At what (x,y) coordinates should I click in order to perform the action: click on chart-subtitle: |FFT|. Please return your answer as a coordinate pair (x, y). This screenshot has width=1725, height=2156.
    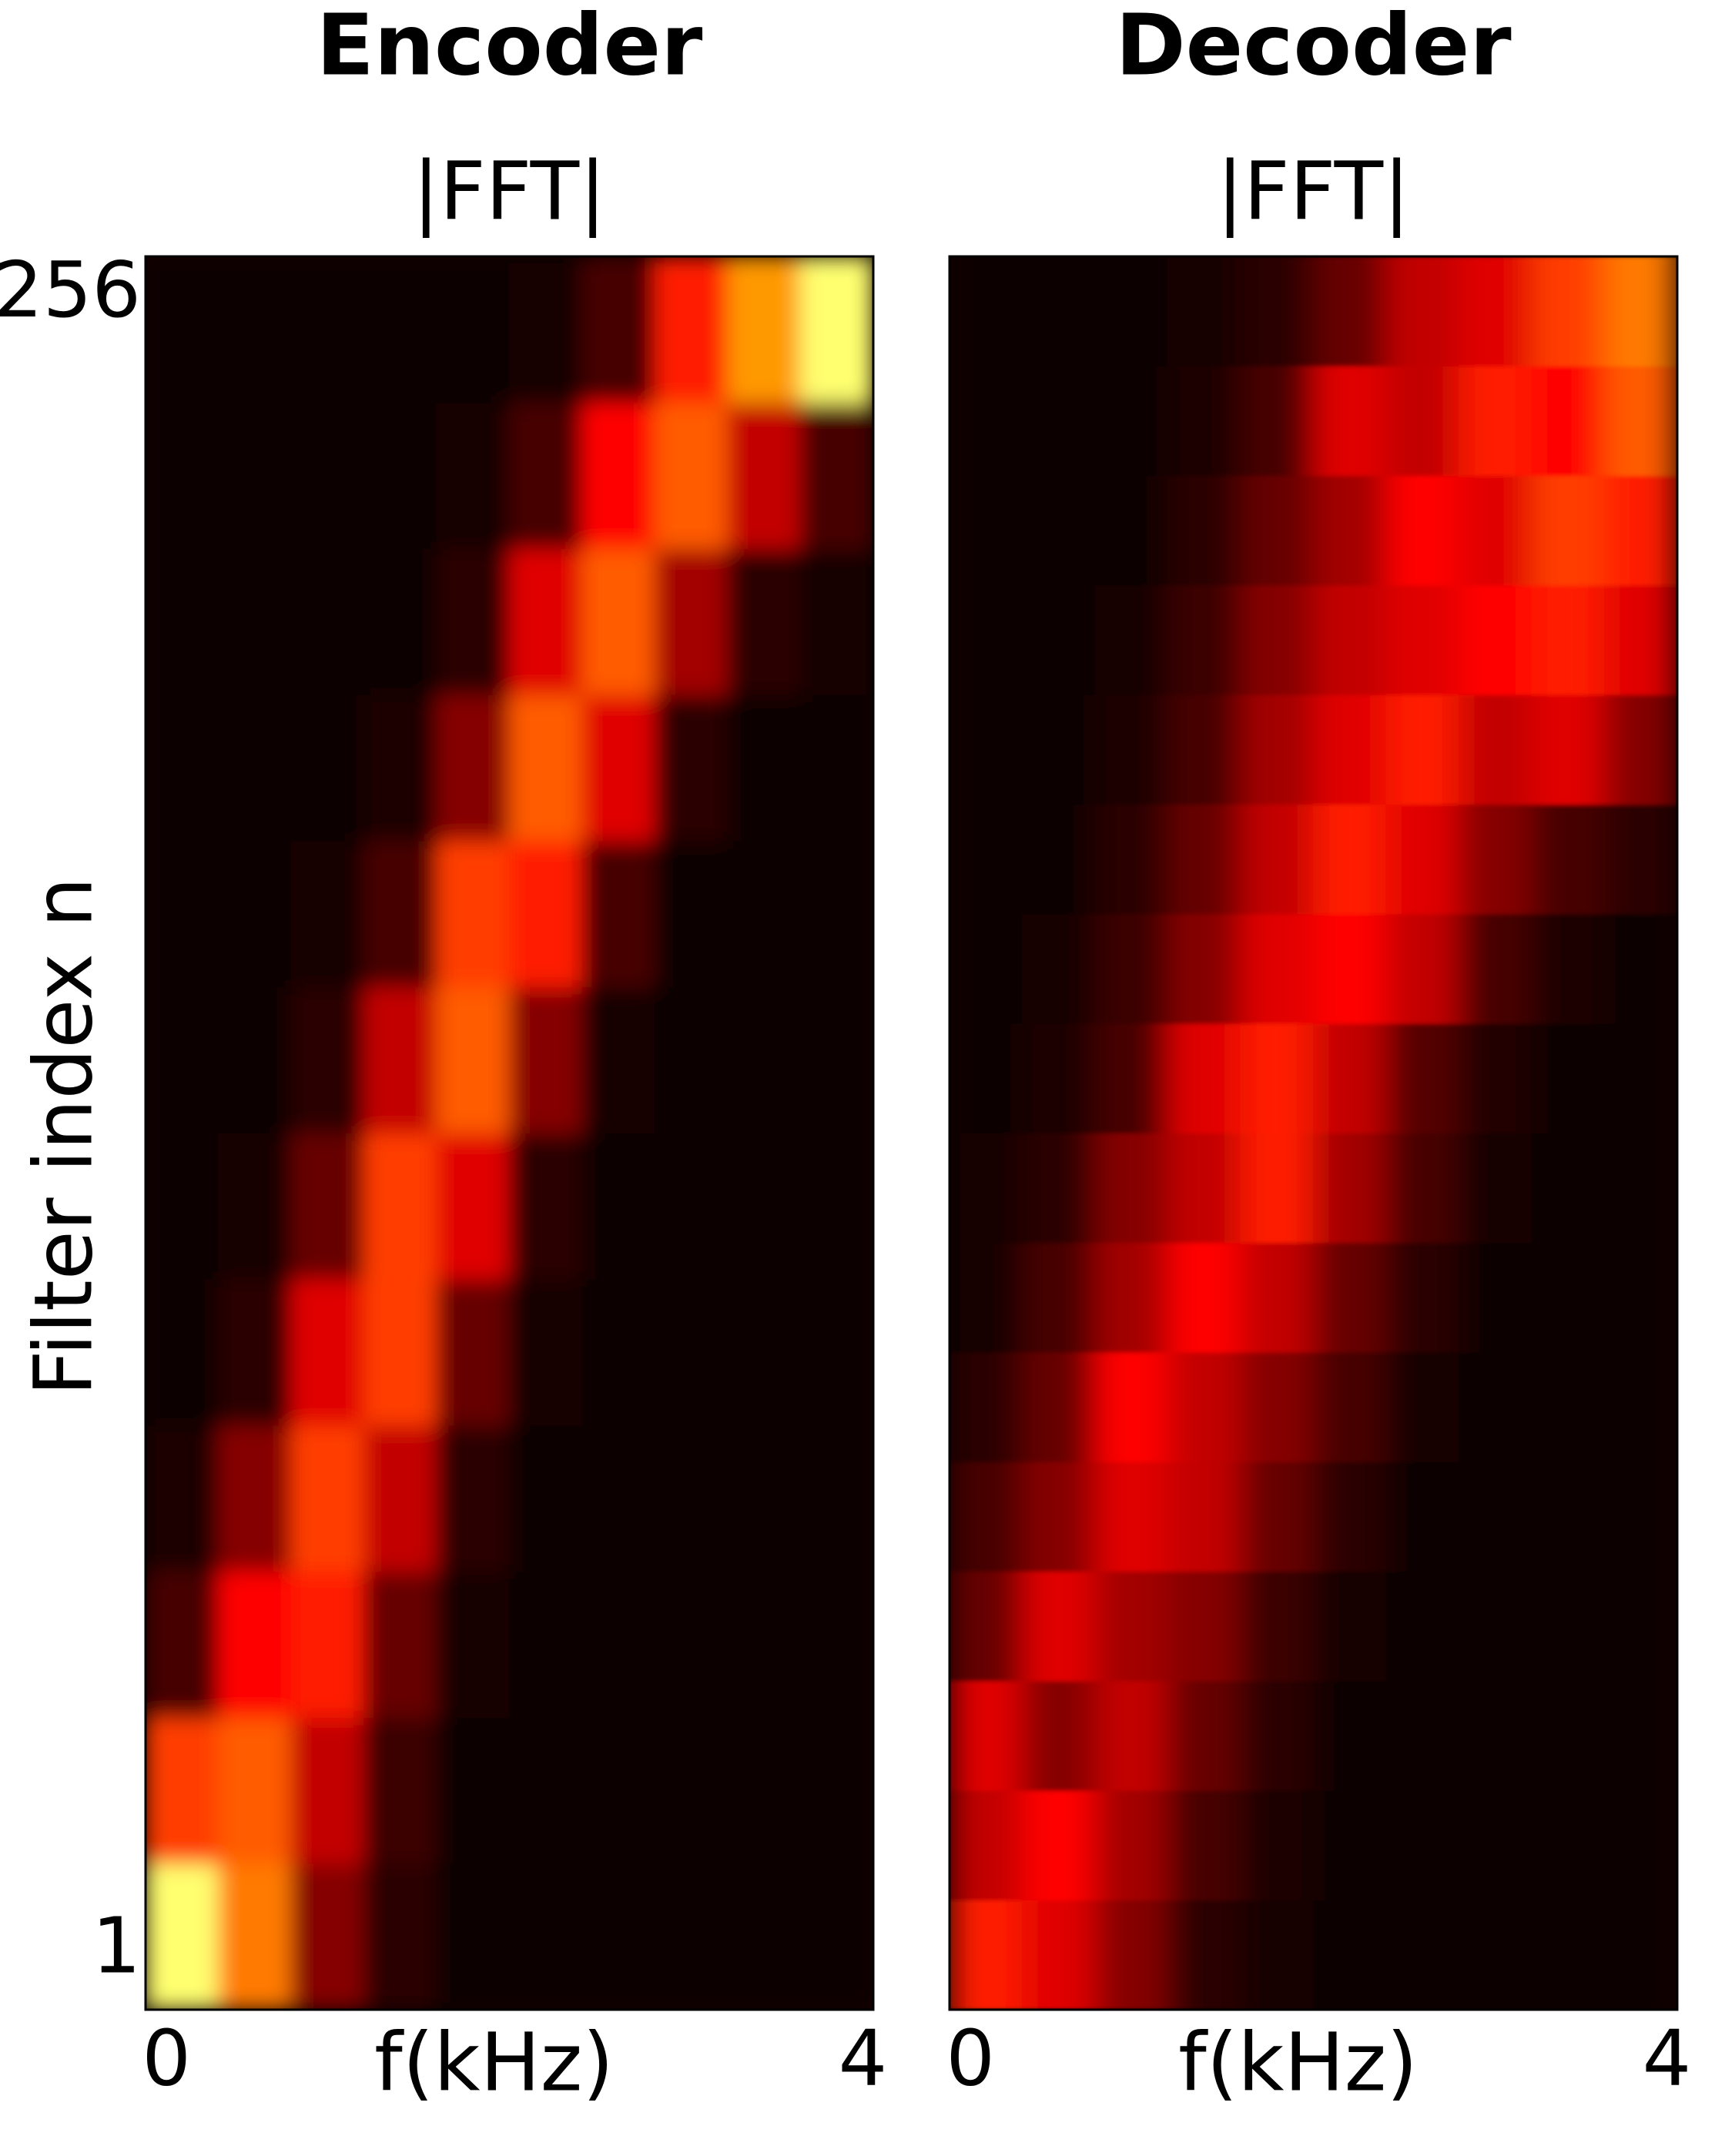
    Looking at the image, I should click on (1313, 191).